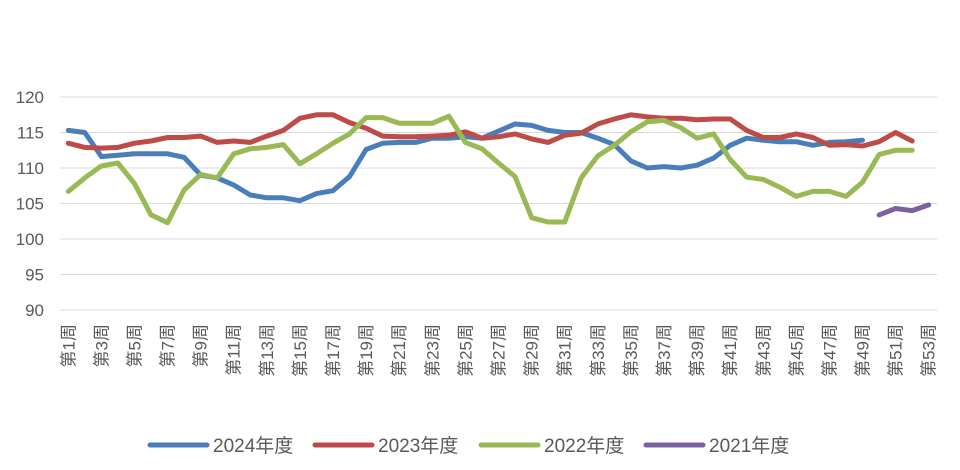 The image size is (960, 470). I want to click on x-tick-label: 第43周, so click(763, 350).